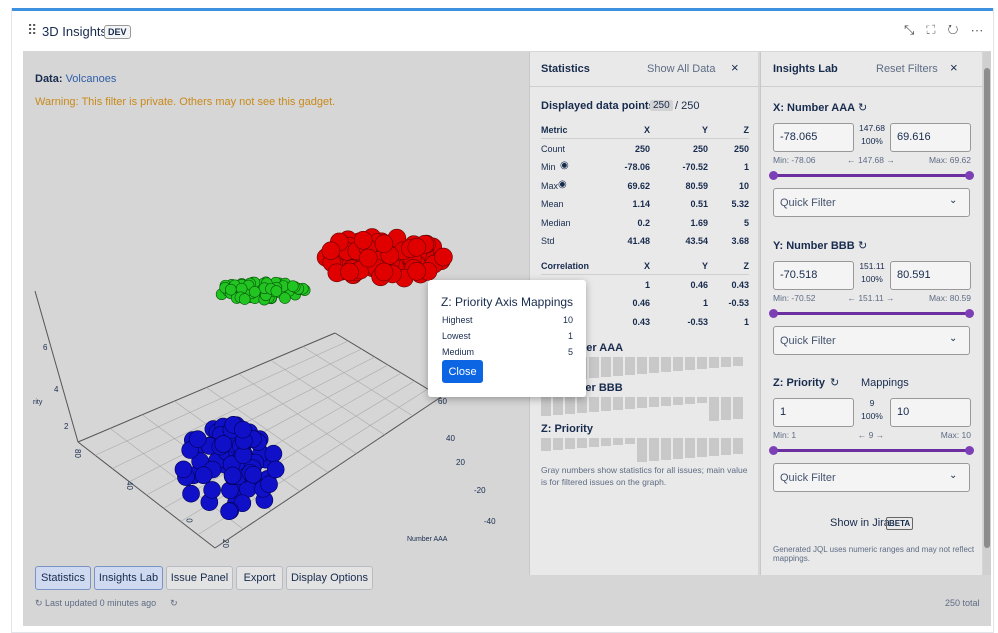  I want to click on mapping-name: Medium, so click(458, 352).